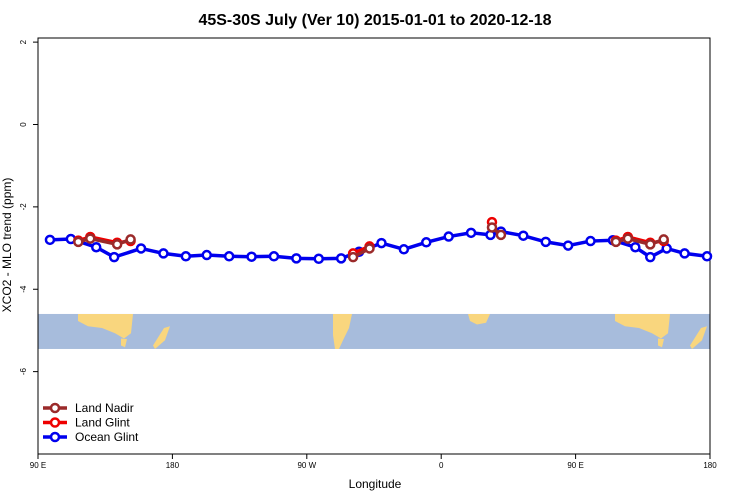  What do you see at coordinates (55, 437) in the screenshot?
I see `legend-marker-ocean-glint` at bounding box center [55, 437].